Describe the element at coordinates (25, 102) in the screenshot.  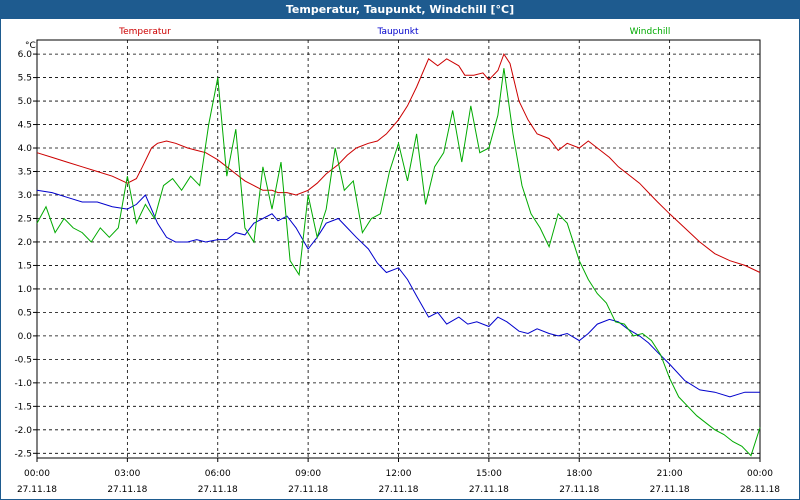
I see `y-tick-label: 5.0` at that location.